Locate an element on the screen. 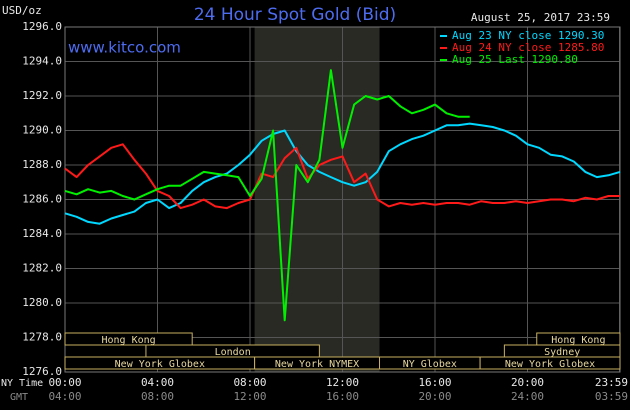 Image resolution: width=630 pixels, height=410 pixels. y-tick-label: 1290.0 is located at coordinates (42, 130).